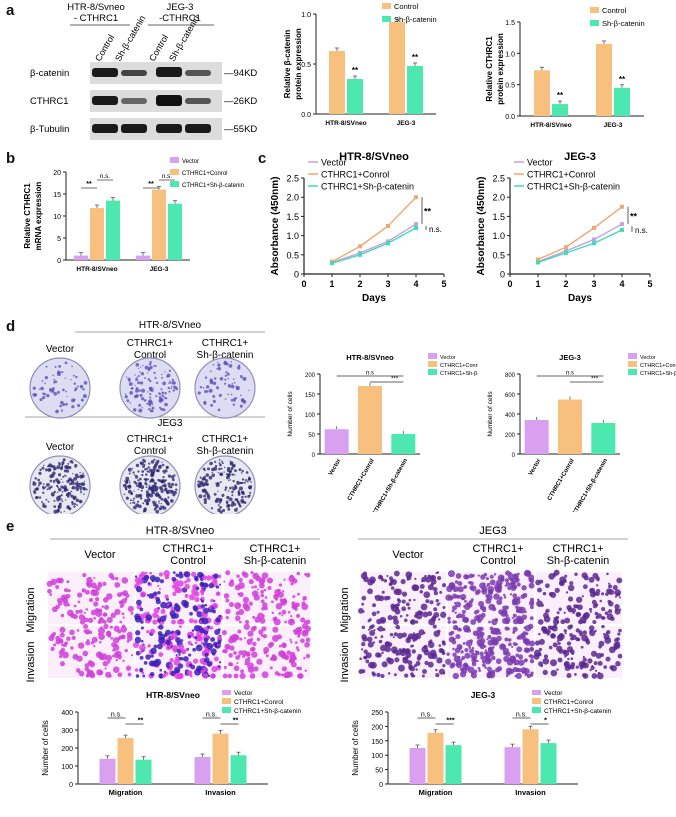 The width and height of the screenshot is (676, 817). What do you see at coordinates (170, 325) in the screenshot?
I see `colony-htr-title: HTR-8/SVneo` at bounding box center [170, 325].